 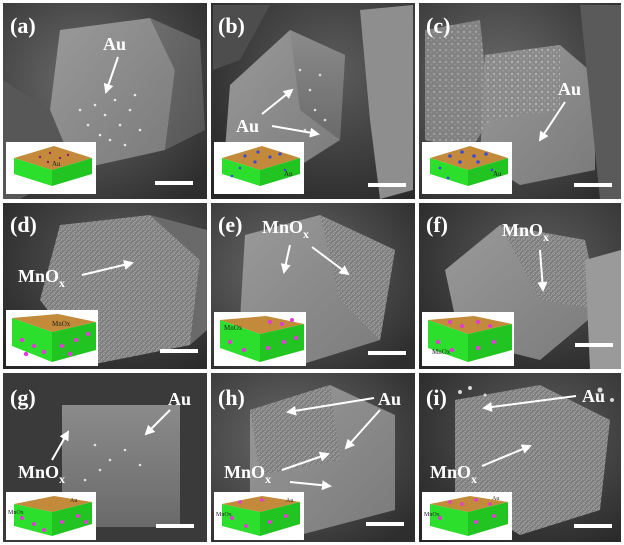 I want to click on panel-label: (c), so click(x=438, y=25).